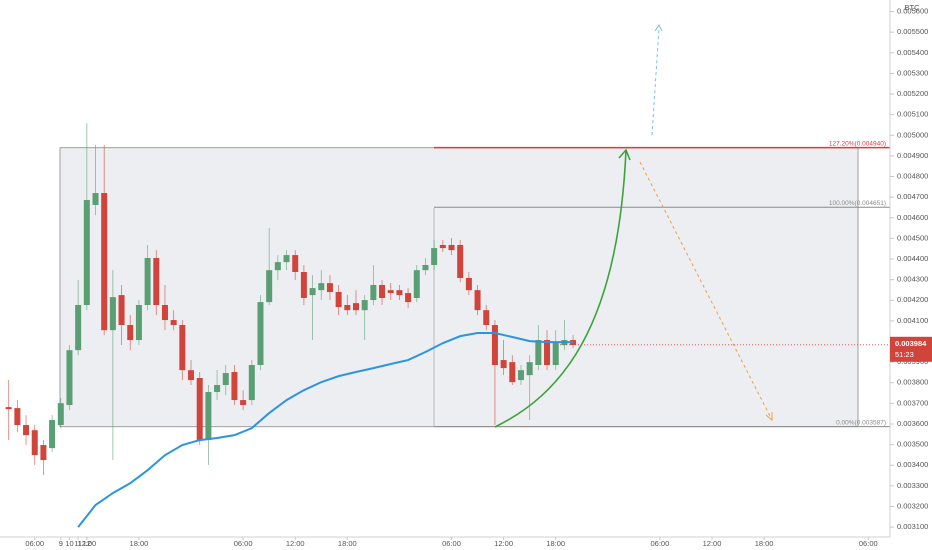  I want to click on y-tick-label: 0.003500, so click(912, 444).